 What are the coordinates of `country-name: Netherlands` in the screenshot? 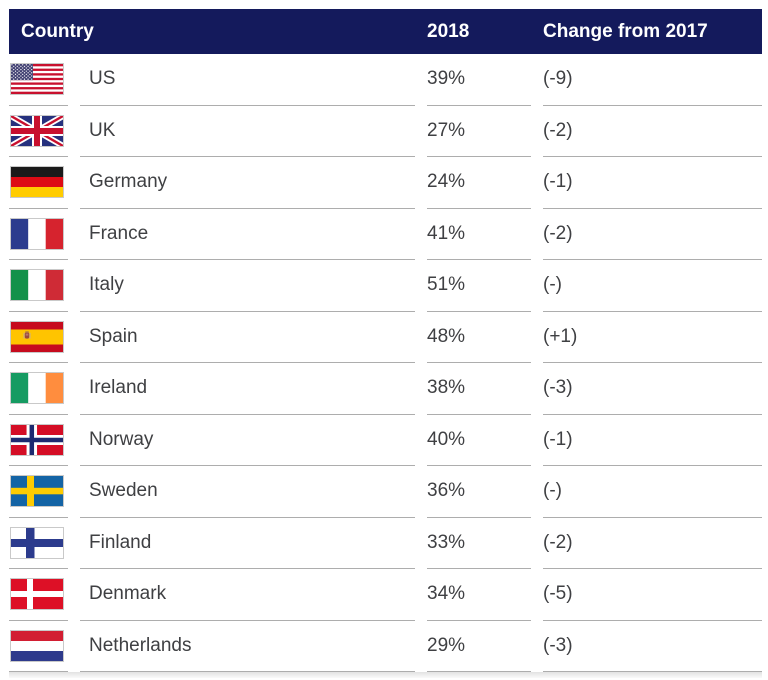 It's located at (247, 646).